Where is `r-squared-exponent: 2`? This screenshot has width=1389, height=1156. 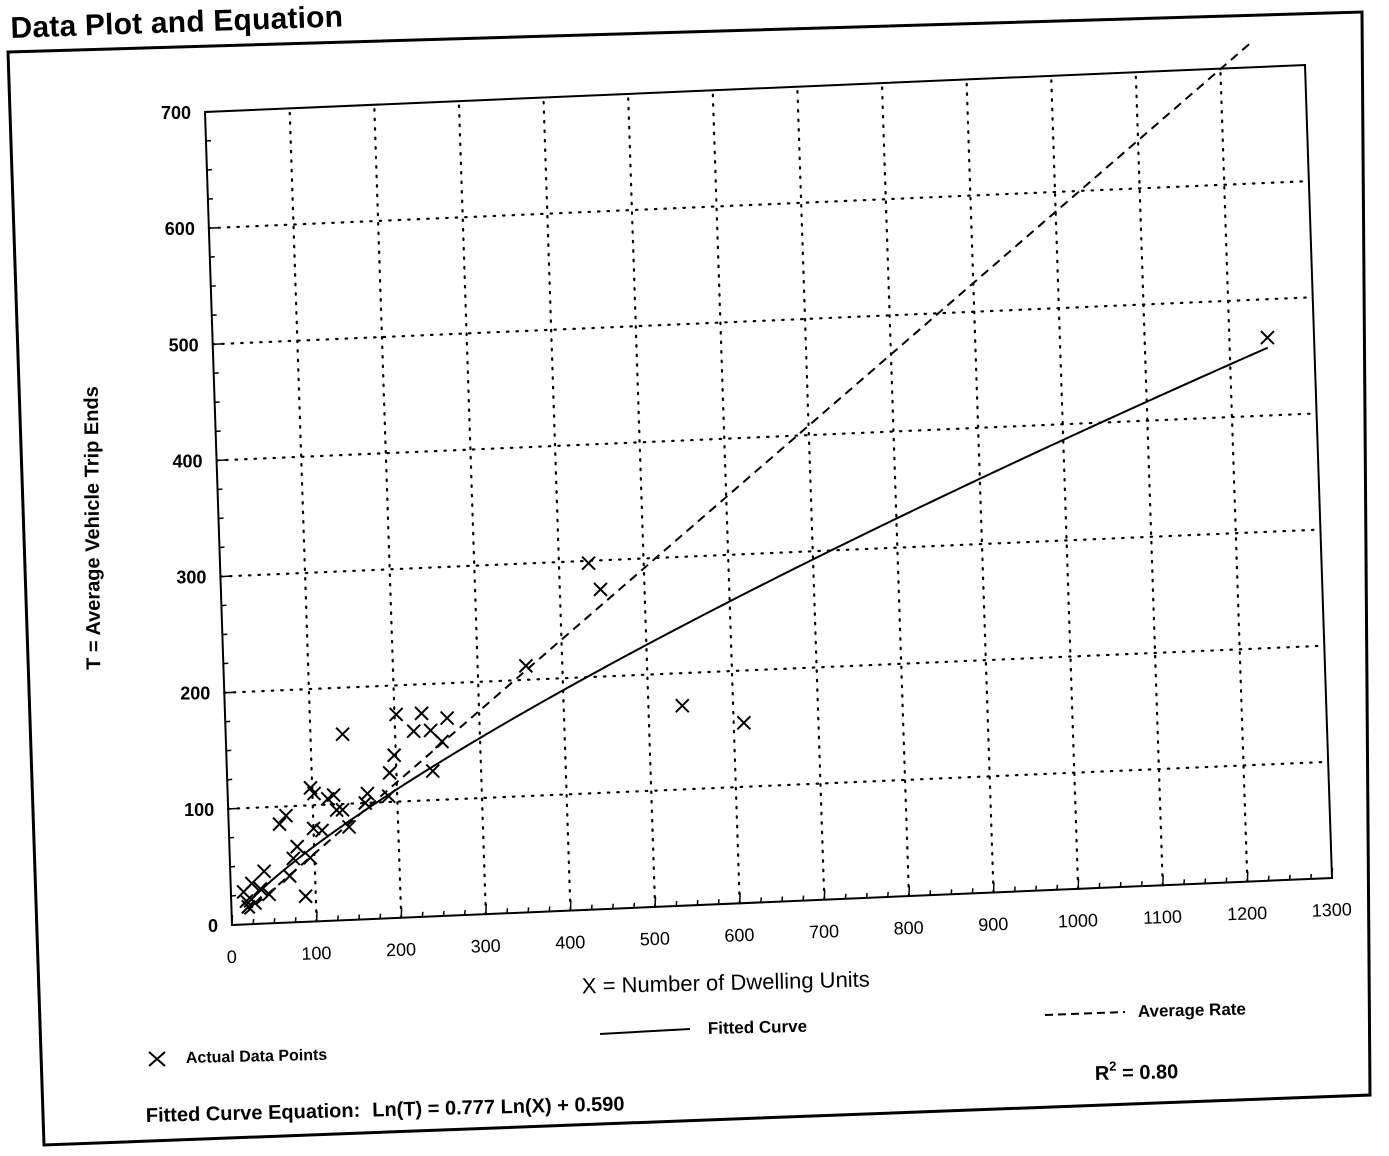 r-squared-exponent: 2 is located at coordinates (1113, 1066).